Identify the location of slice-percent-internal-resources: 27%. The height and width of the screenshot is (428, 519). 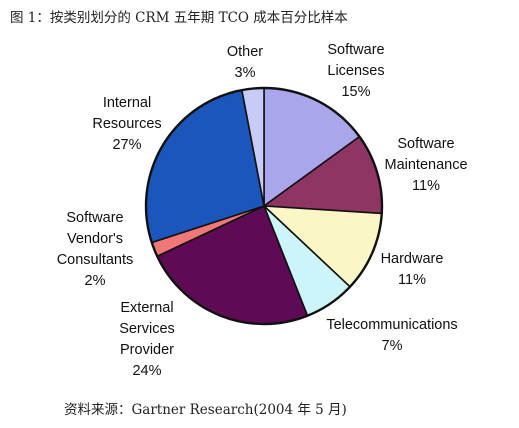
(126, 145).